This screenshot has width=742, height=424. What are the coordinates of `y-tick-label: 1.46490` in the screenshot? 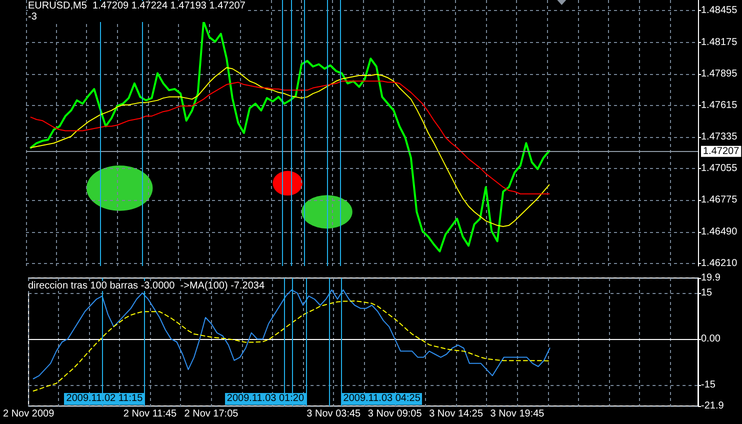 It's located at (719, 232).